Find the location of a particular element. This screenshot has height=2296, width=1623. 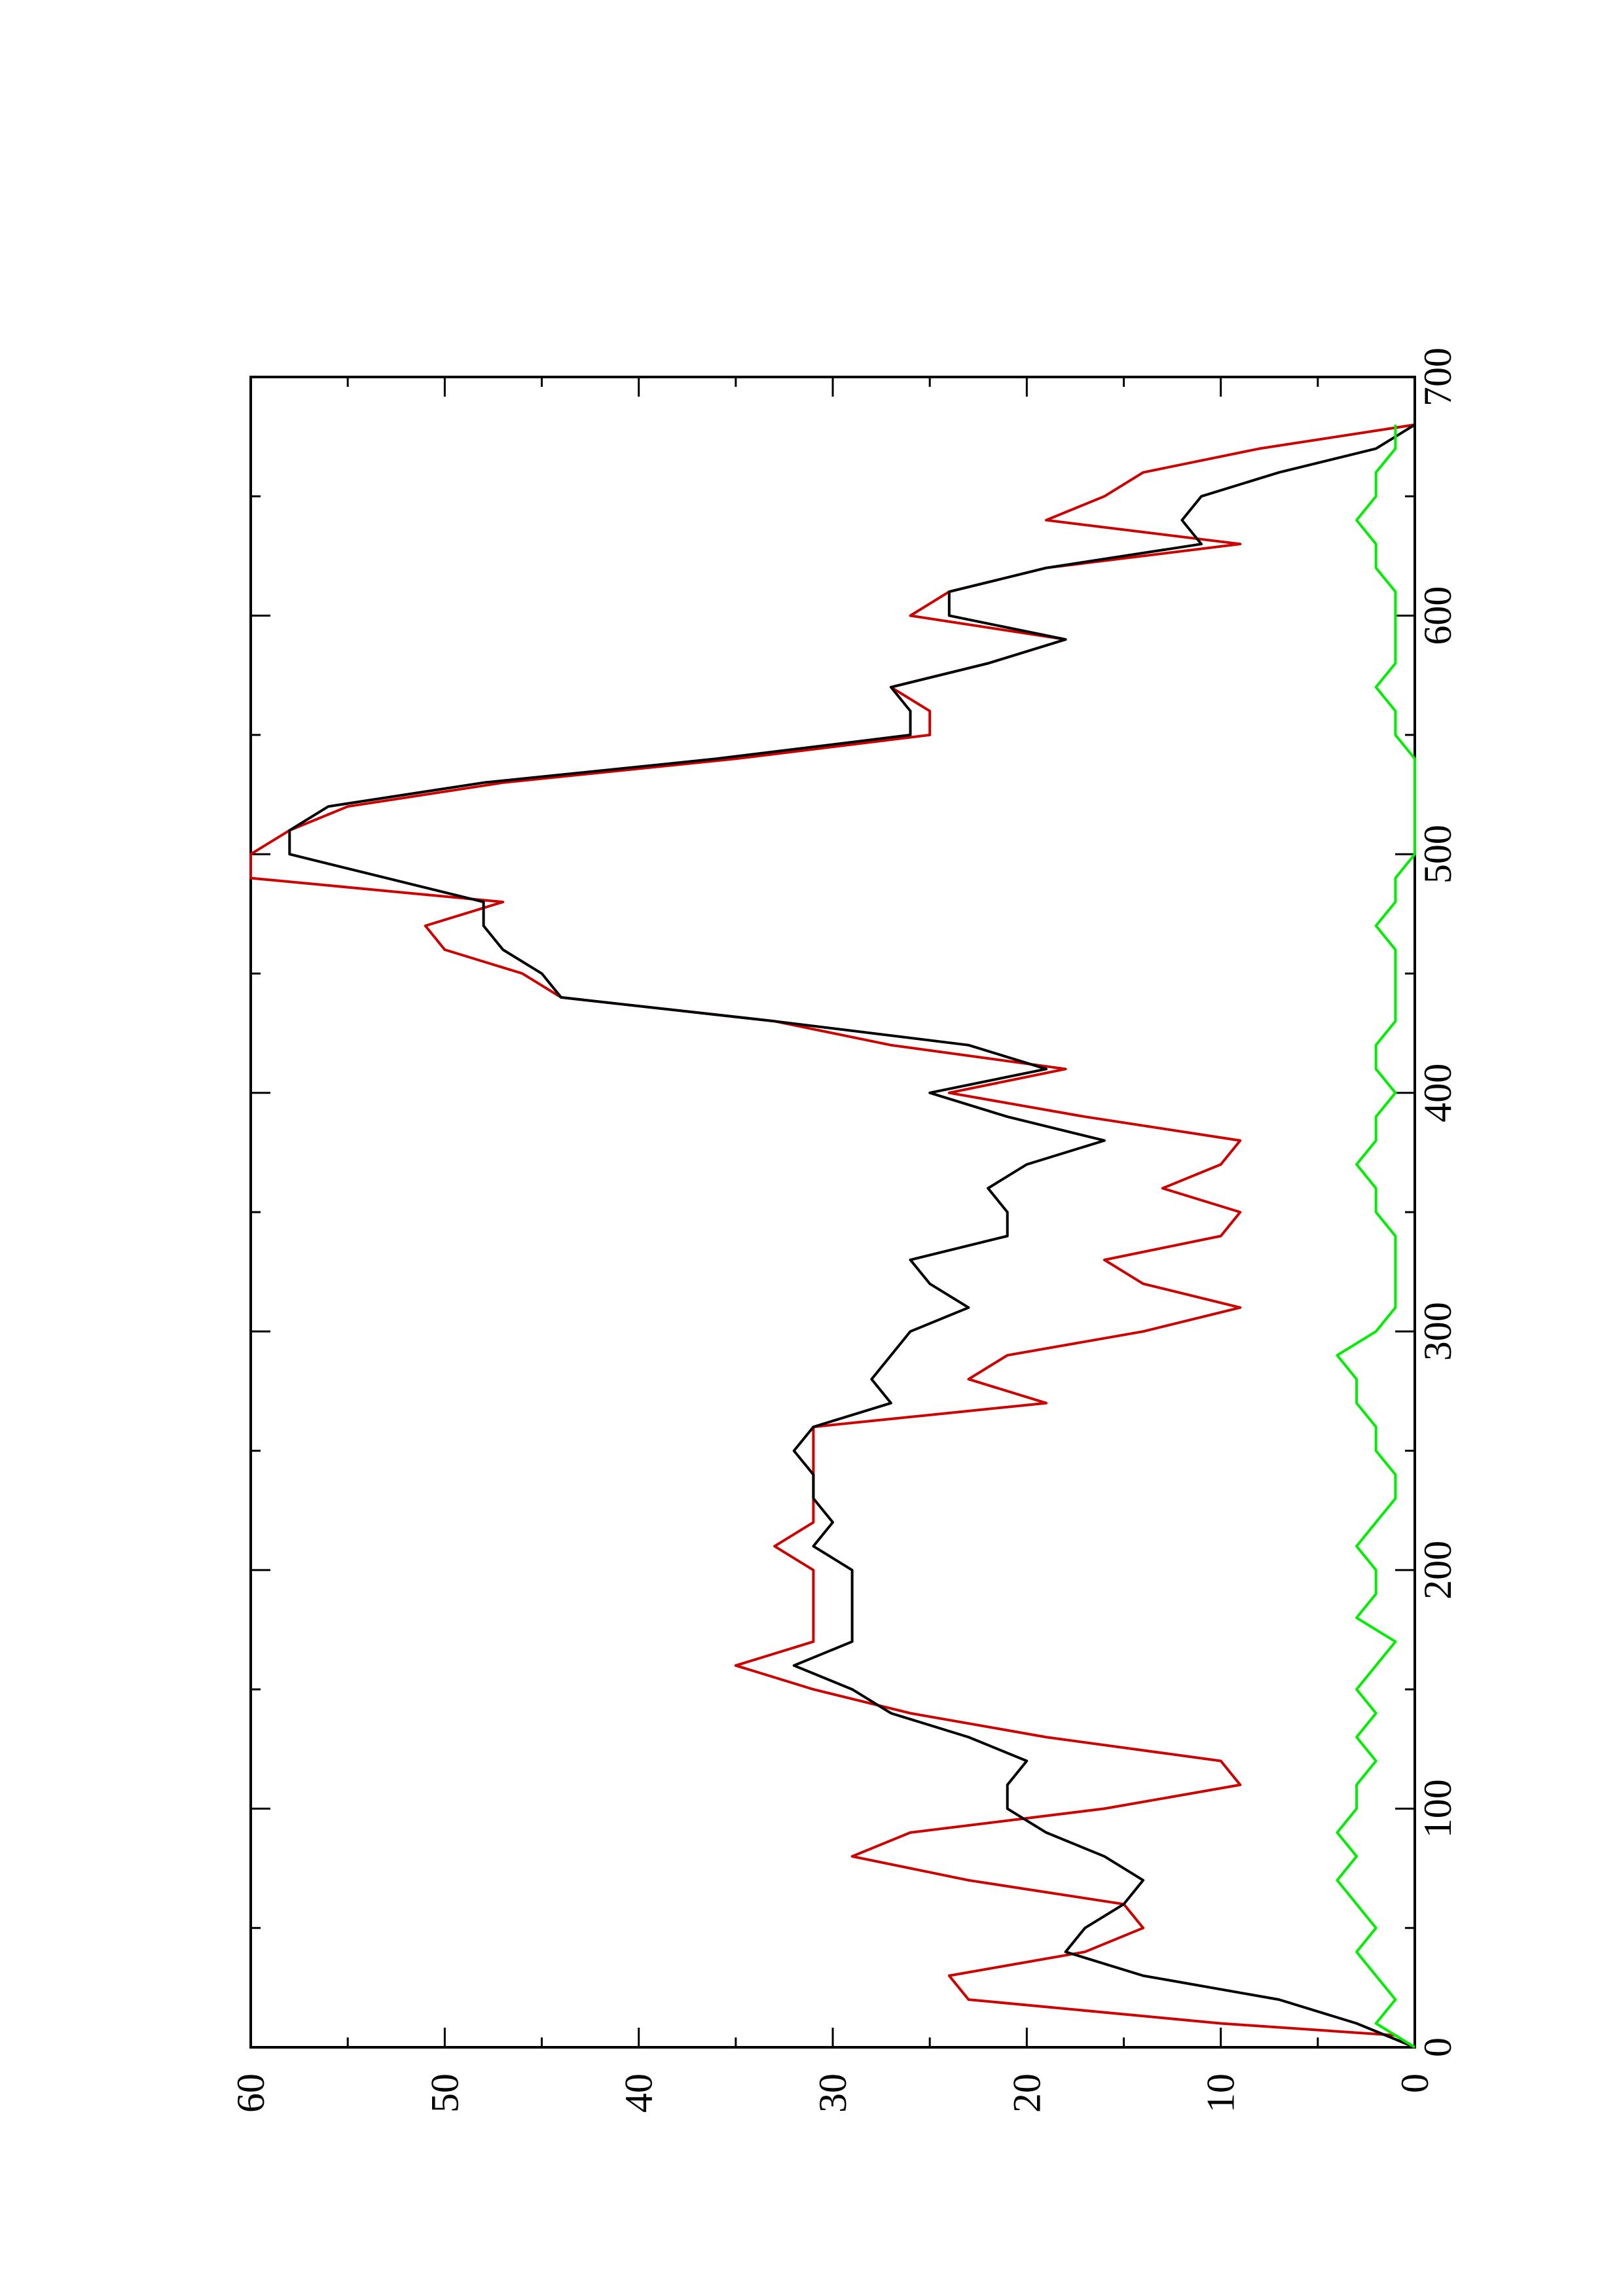

x-tick-label: 600 is located at coordinates (1437, 615).